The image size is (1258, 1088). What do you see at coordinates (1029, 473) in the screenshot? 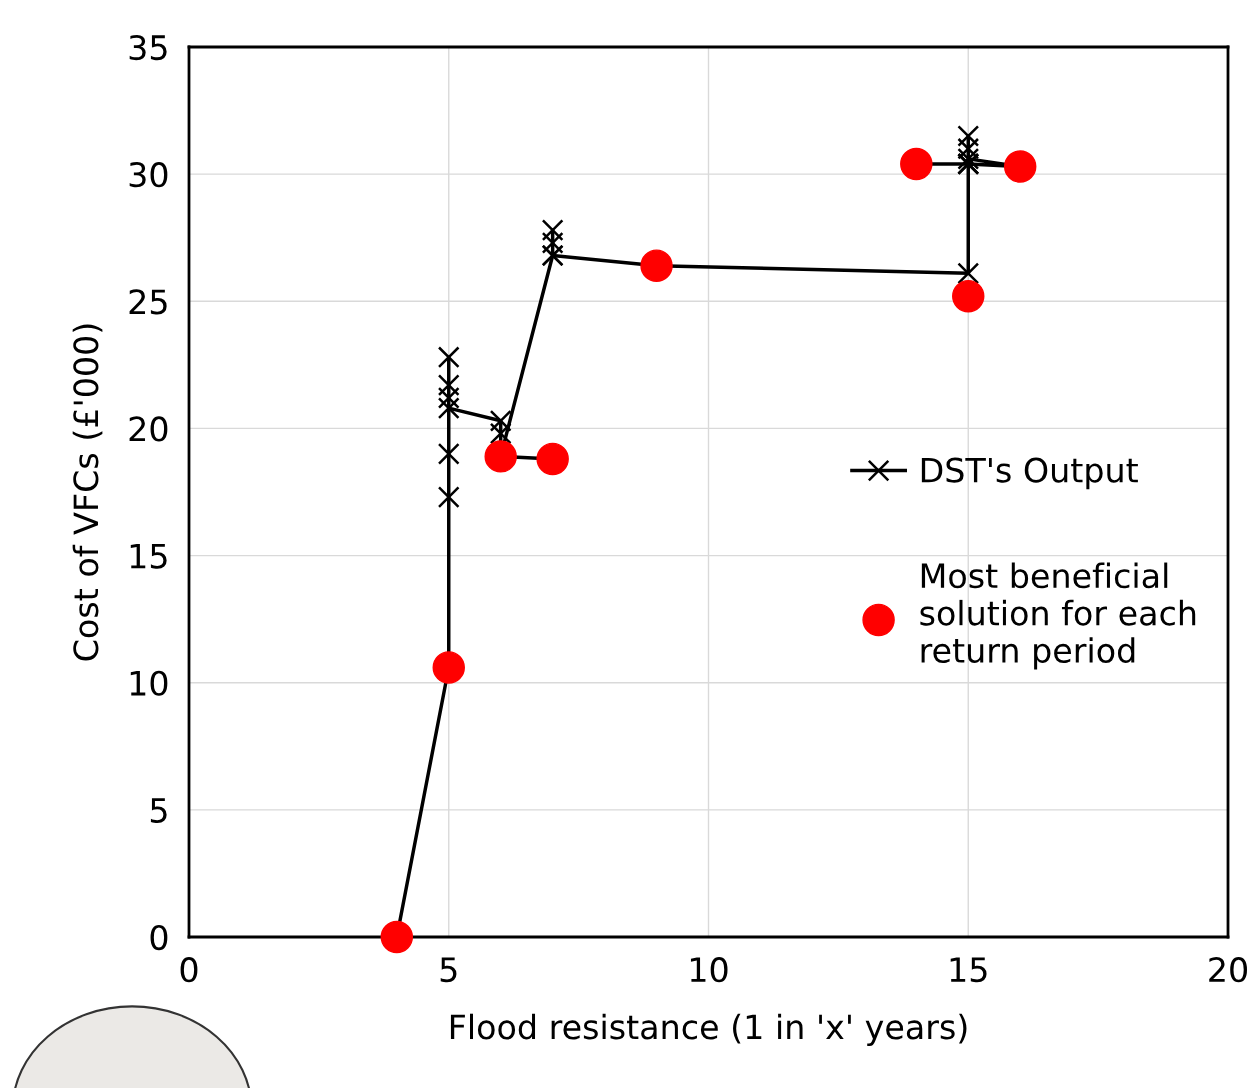
I see `legend-label: DST's Output` at bounding box center [1029, 473].